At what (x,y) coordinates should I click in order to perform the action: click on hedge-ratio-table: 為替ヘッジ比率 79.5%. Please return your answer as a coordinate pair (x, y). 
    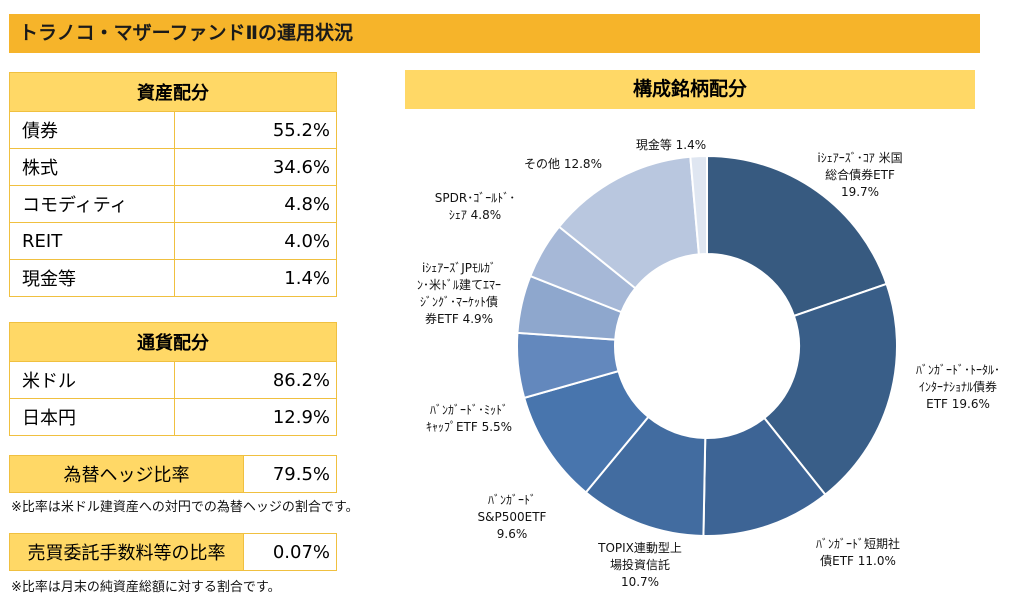
    Looking at the image, I should click on (173, 474).